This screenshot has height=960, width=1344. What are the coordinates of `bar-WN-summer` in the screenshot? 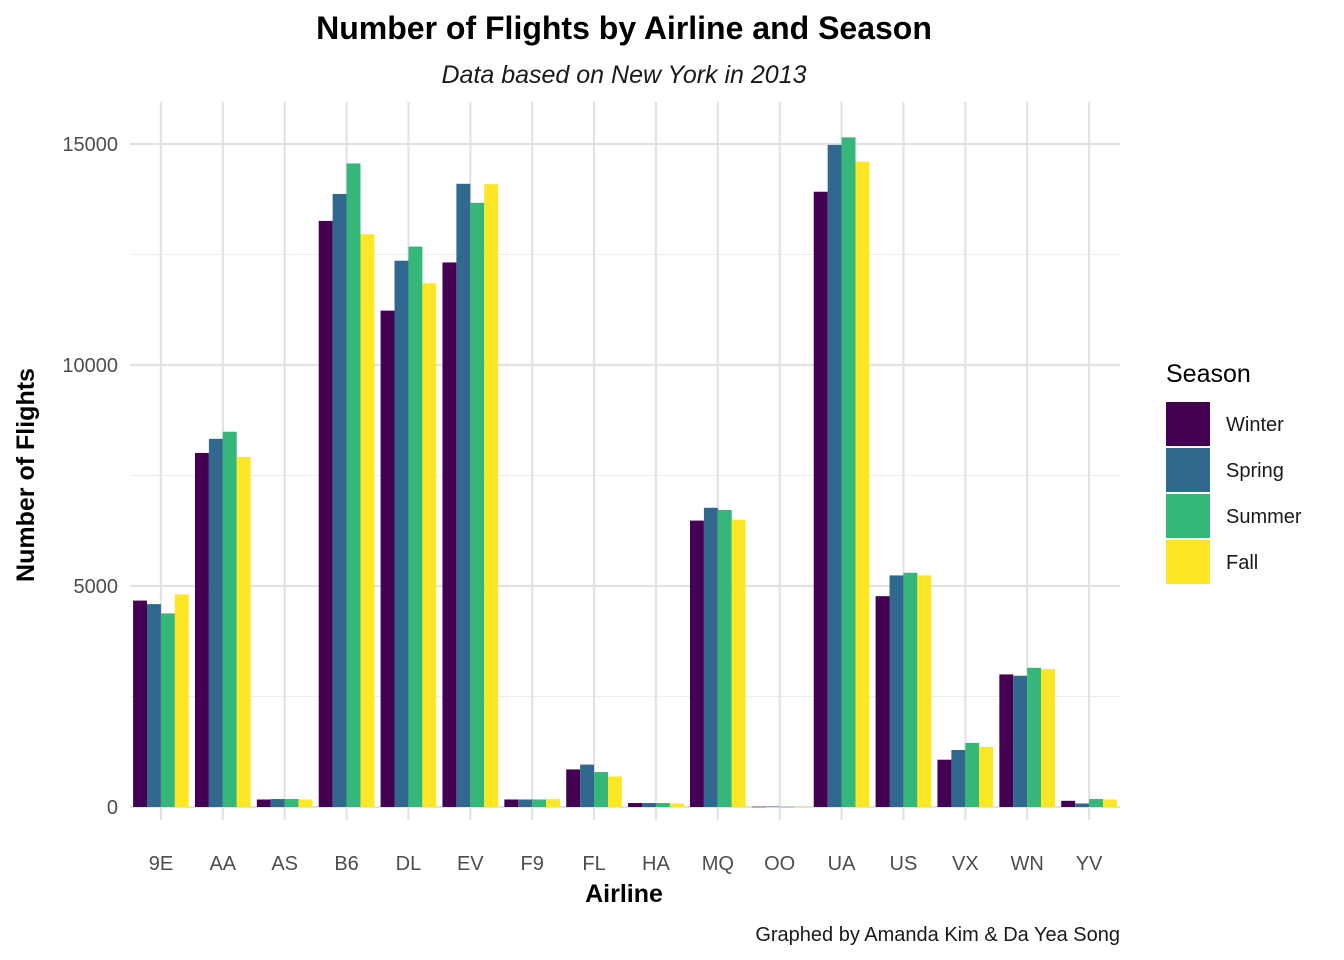 It's located at (1034, 737).